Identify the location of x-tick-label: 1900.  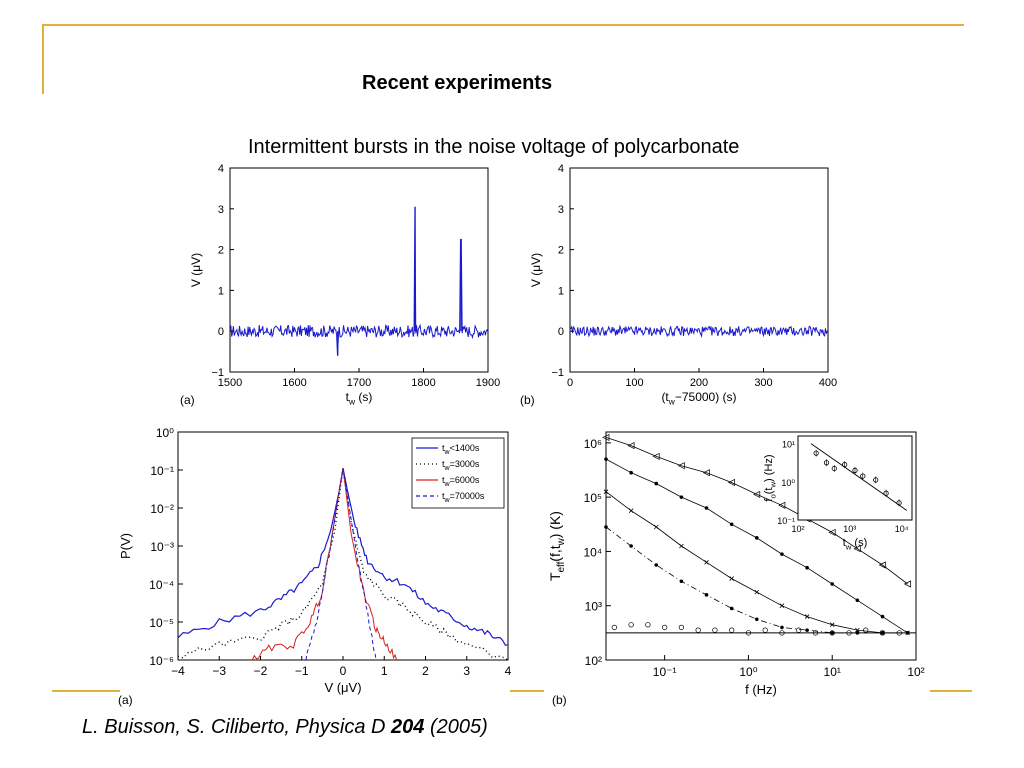
(488, 383).